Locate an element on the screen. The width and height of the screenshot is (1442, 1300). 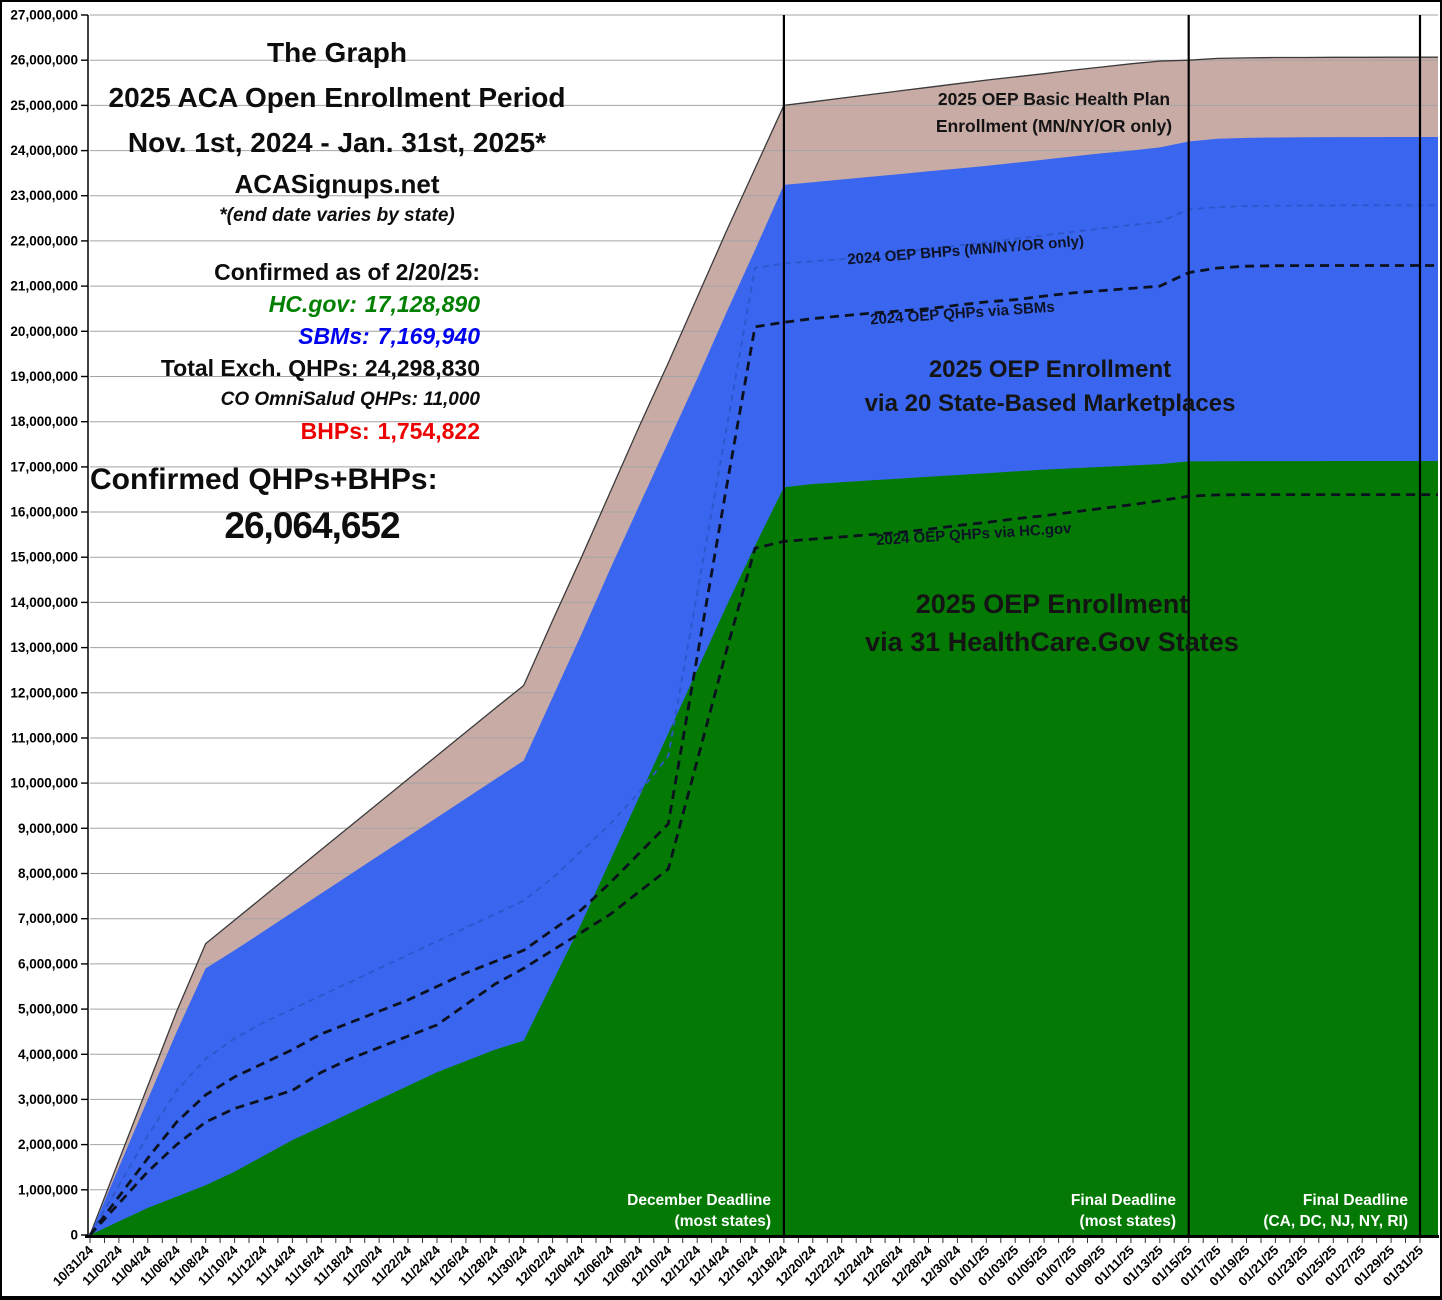
sbm-area-label-line2: via 20 State-Based Marketplaces is located at coordinates (1050, 403).